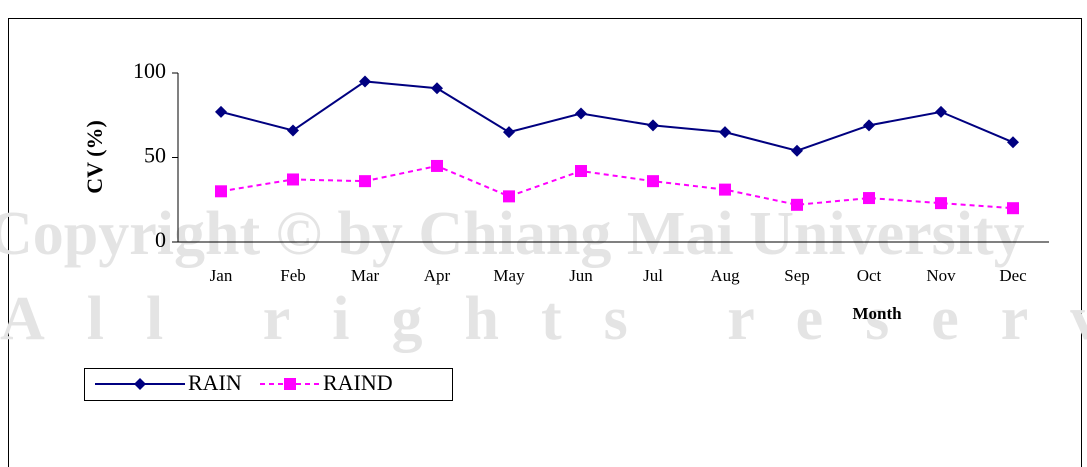 The width and height of the screenshot is (1087, 467). I want to click on x-tick-label: Jan, so click(221, 275).